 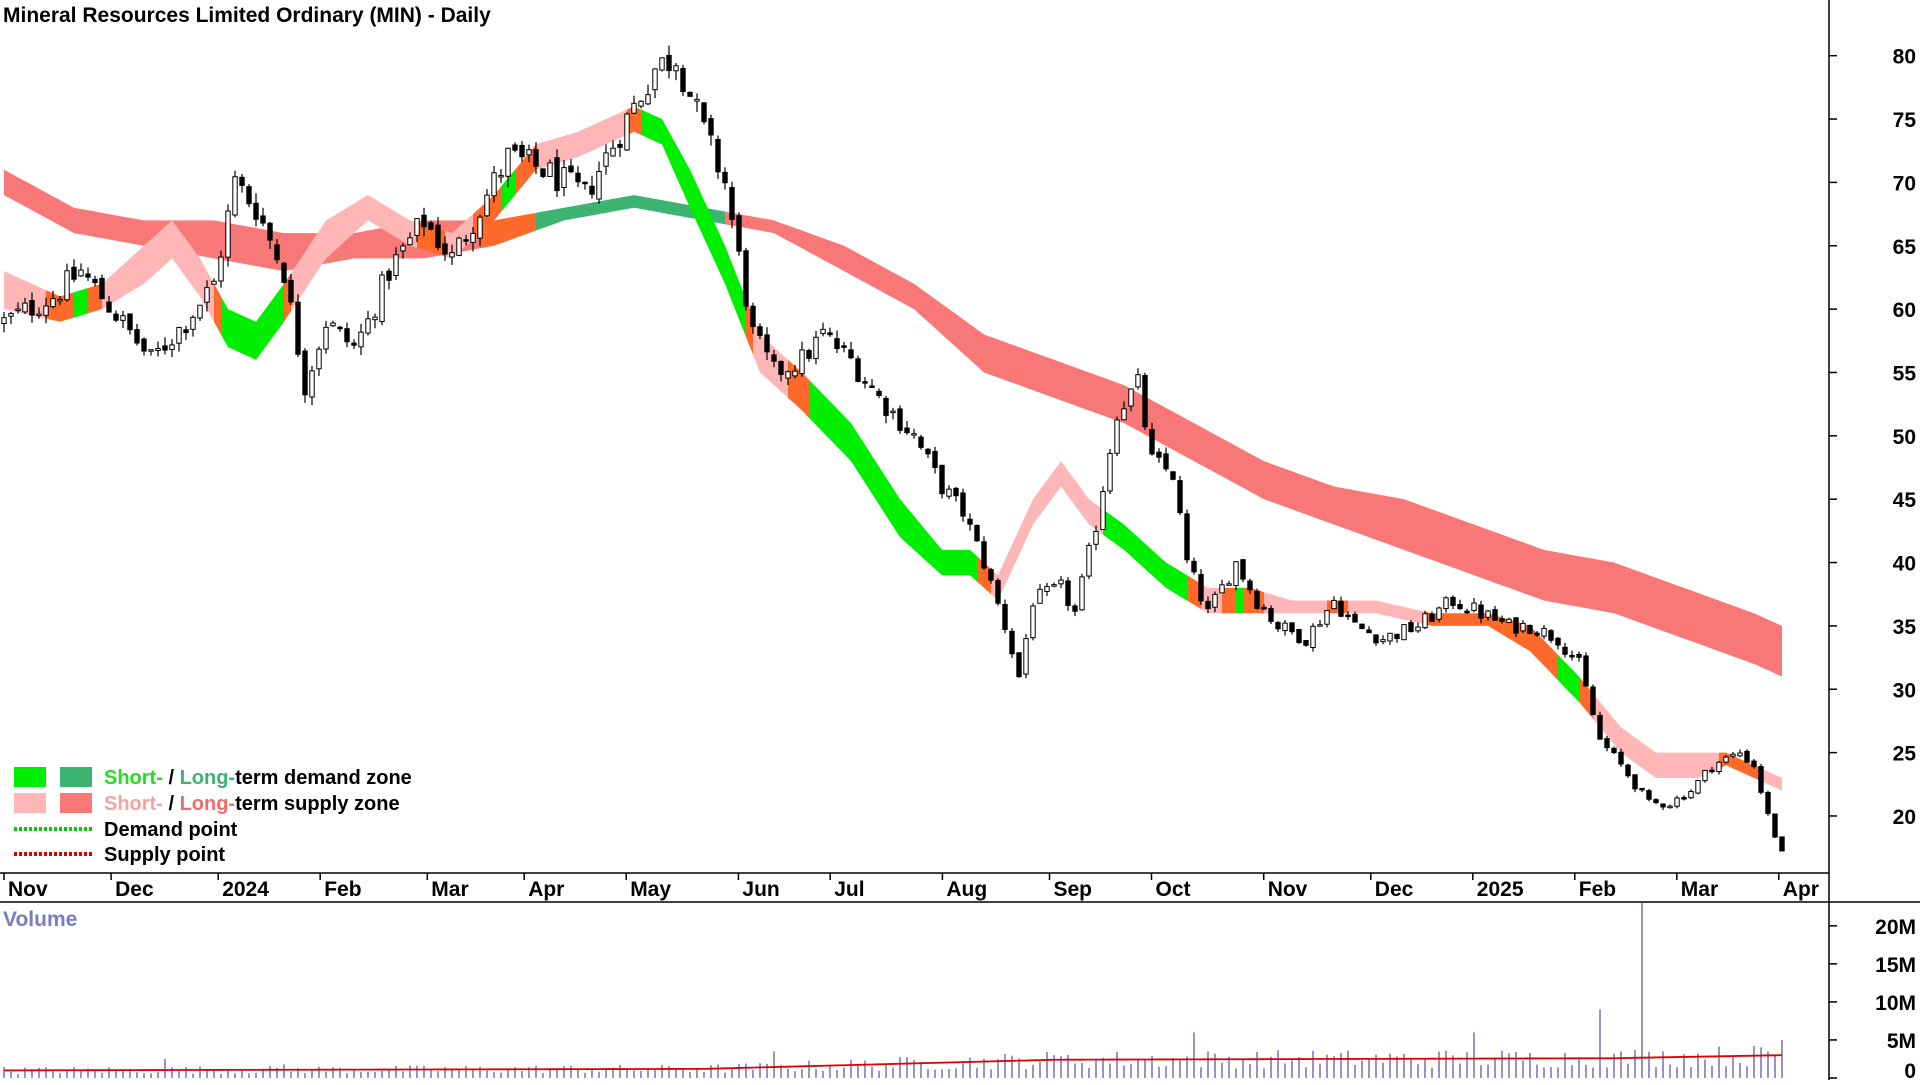 I want to click on legend-label-part: term demand zone, so click(x=323, y=778).